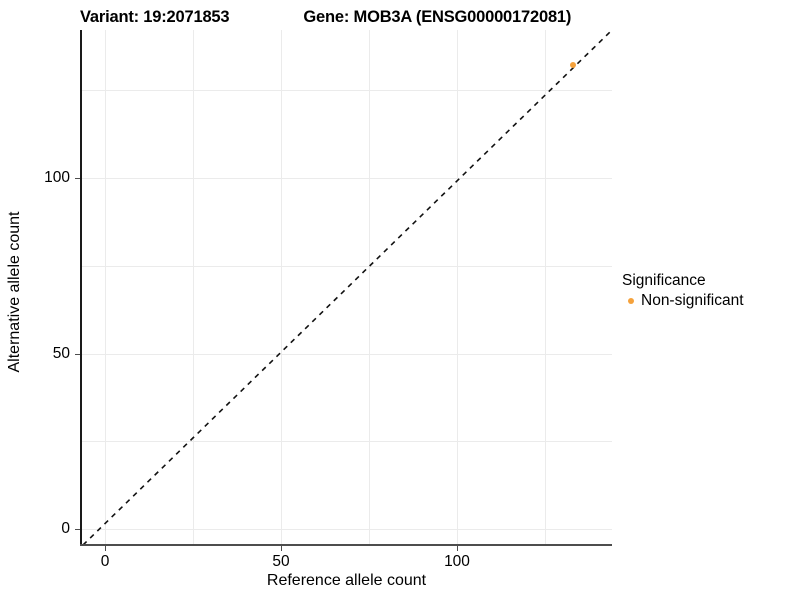  What do you see at coordinates (81, 288) in the screenshot?
I see `y-axis-line` at bounding box center [81, 288].